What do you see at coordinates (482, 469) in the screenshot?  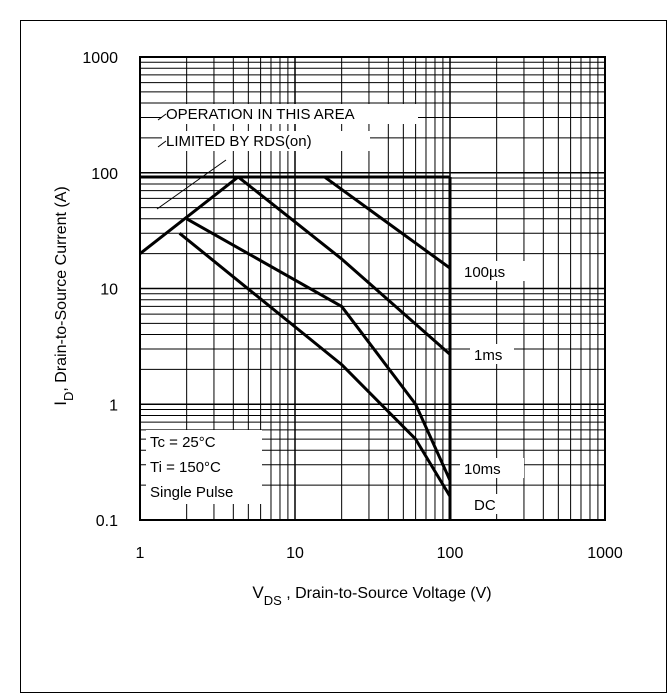 I see `label-10ms: 10ms` at bounding box center [482, 469].